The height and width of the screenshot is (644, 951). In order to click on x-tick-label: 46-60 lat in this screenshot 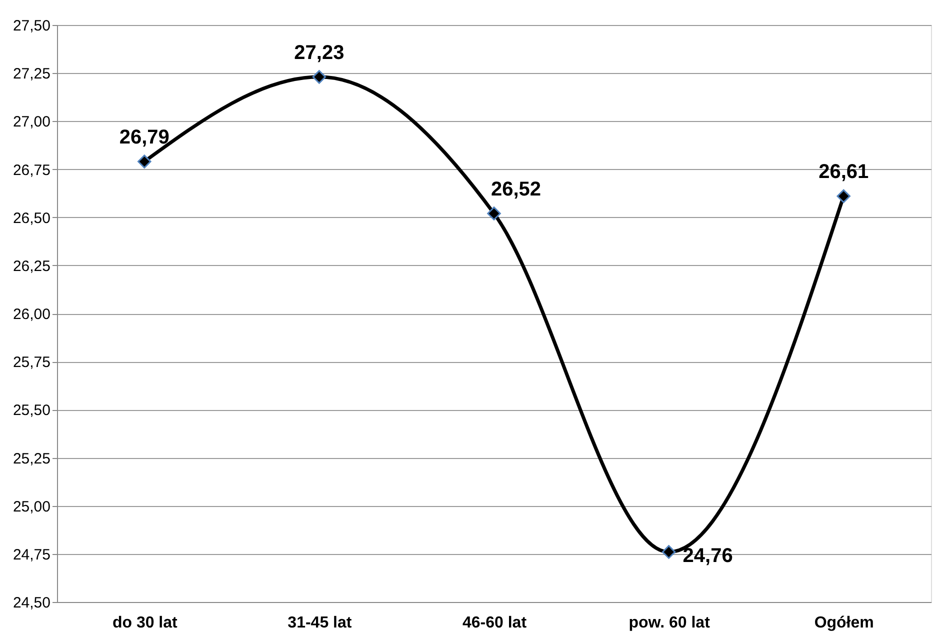, I will do `click(495, 623)`.